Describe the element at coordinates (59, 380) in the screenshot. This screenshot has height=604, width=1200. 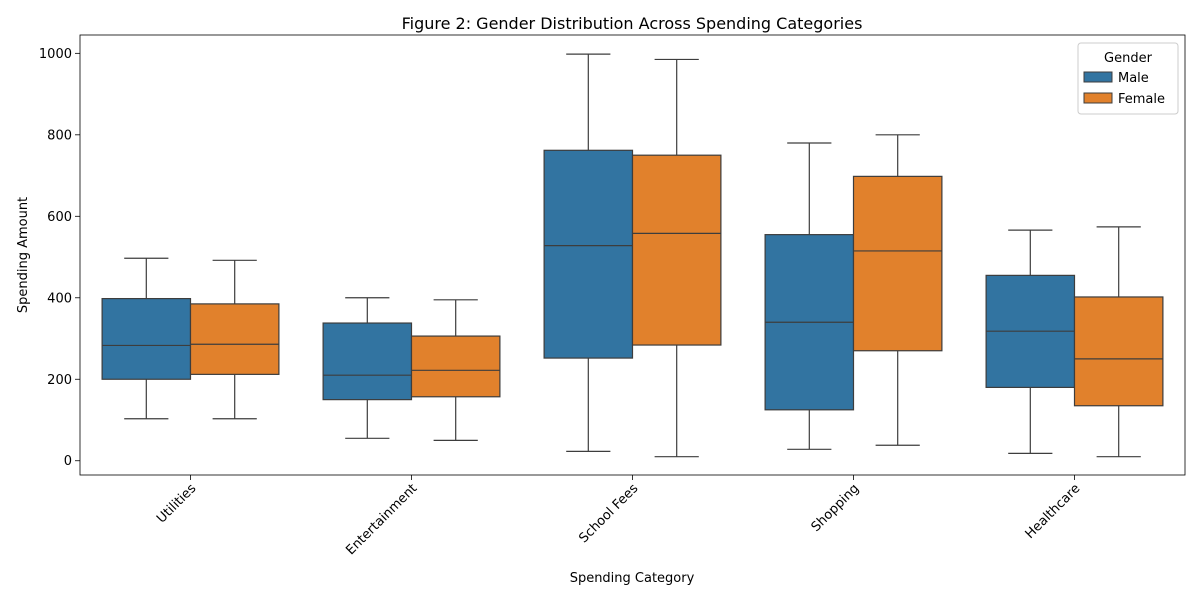
I see `y-tick-label: 200` at that location.